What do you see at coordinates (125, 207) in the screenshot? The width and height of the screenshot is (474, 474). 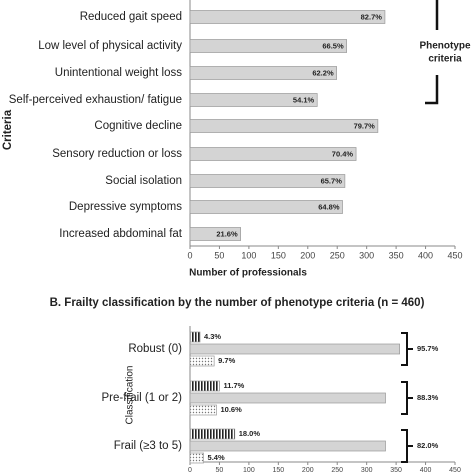 I see `category-label: Depressive symptoms` at bounding box center [125, 207].